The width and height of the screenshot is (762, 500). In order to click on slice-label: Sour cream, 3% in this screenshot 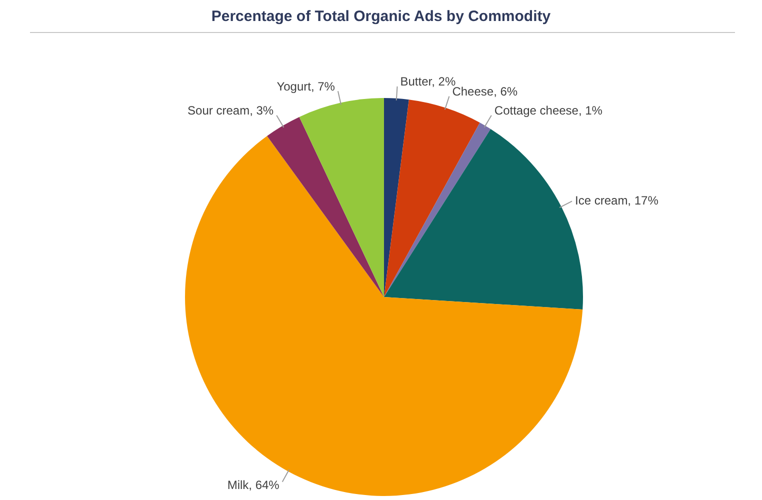, I will do `click(231, 111)`.